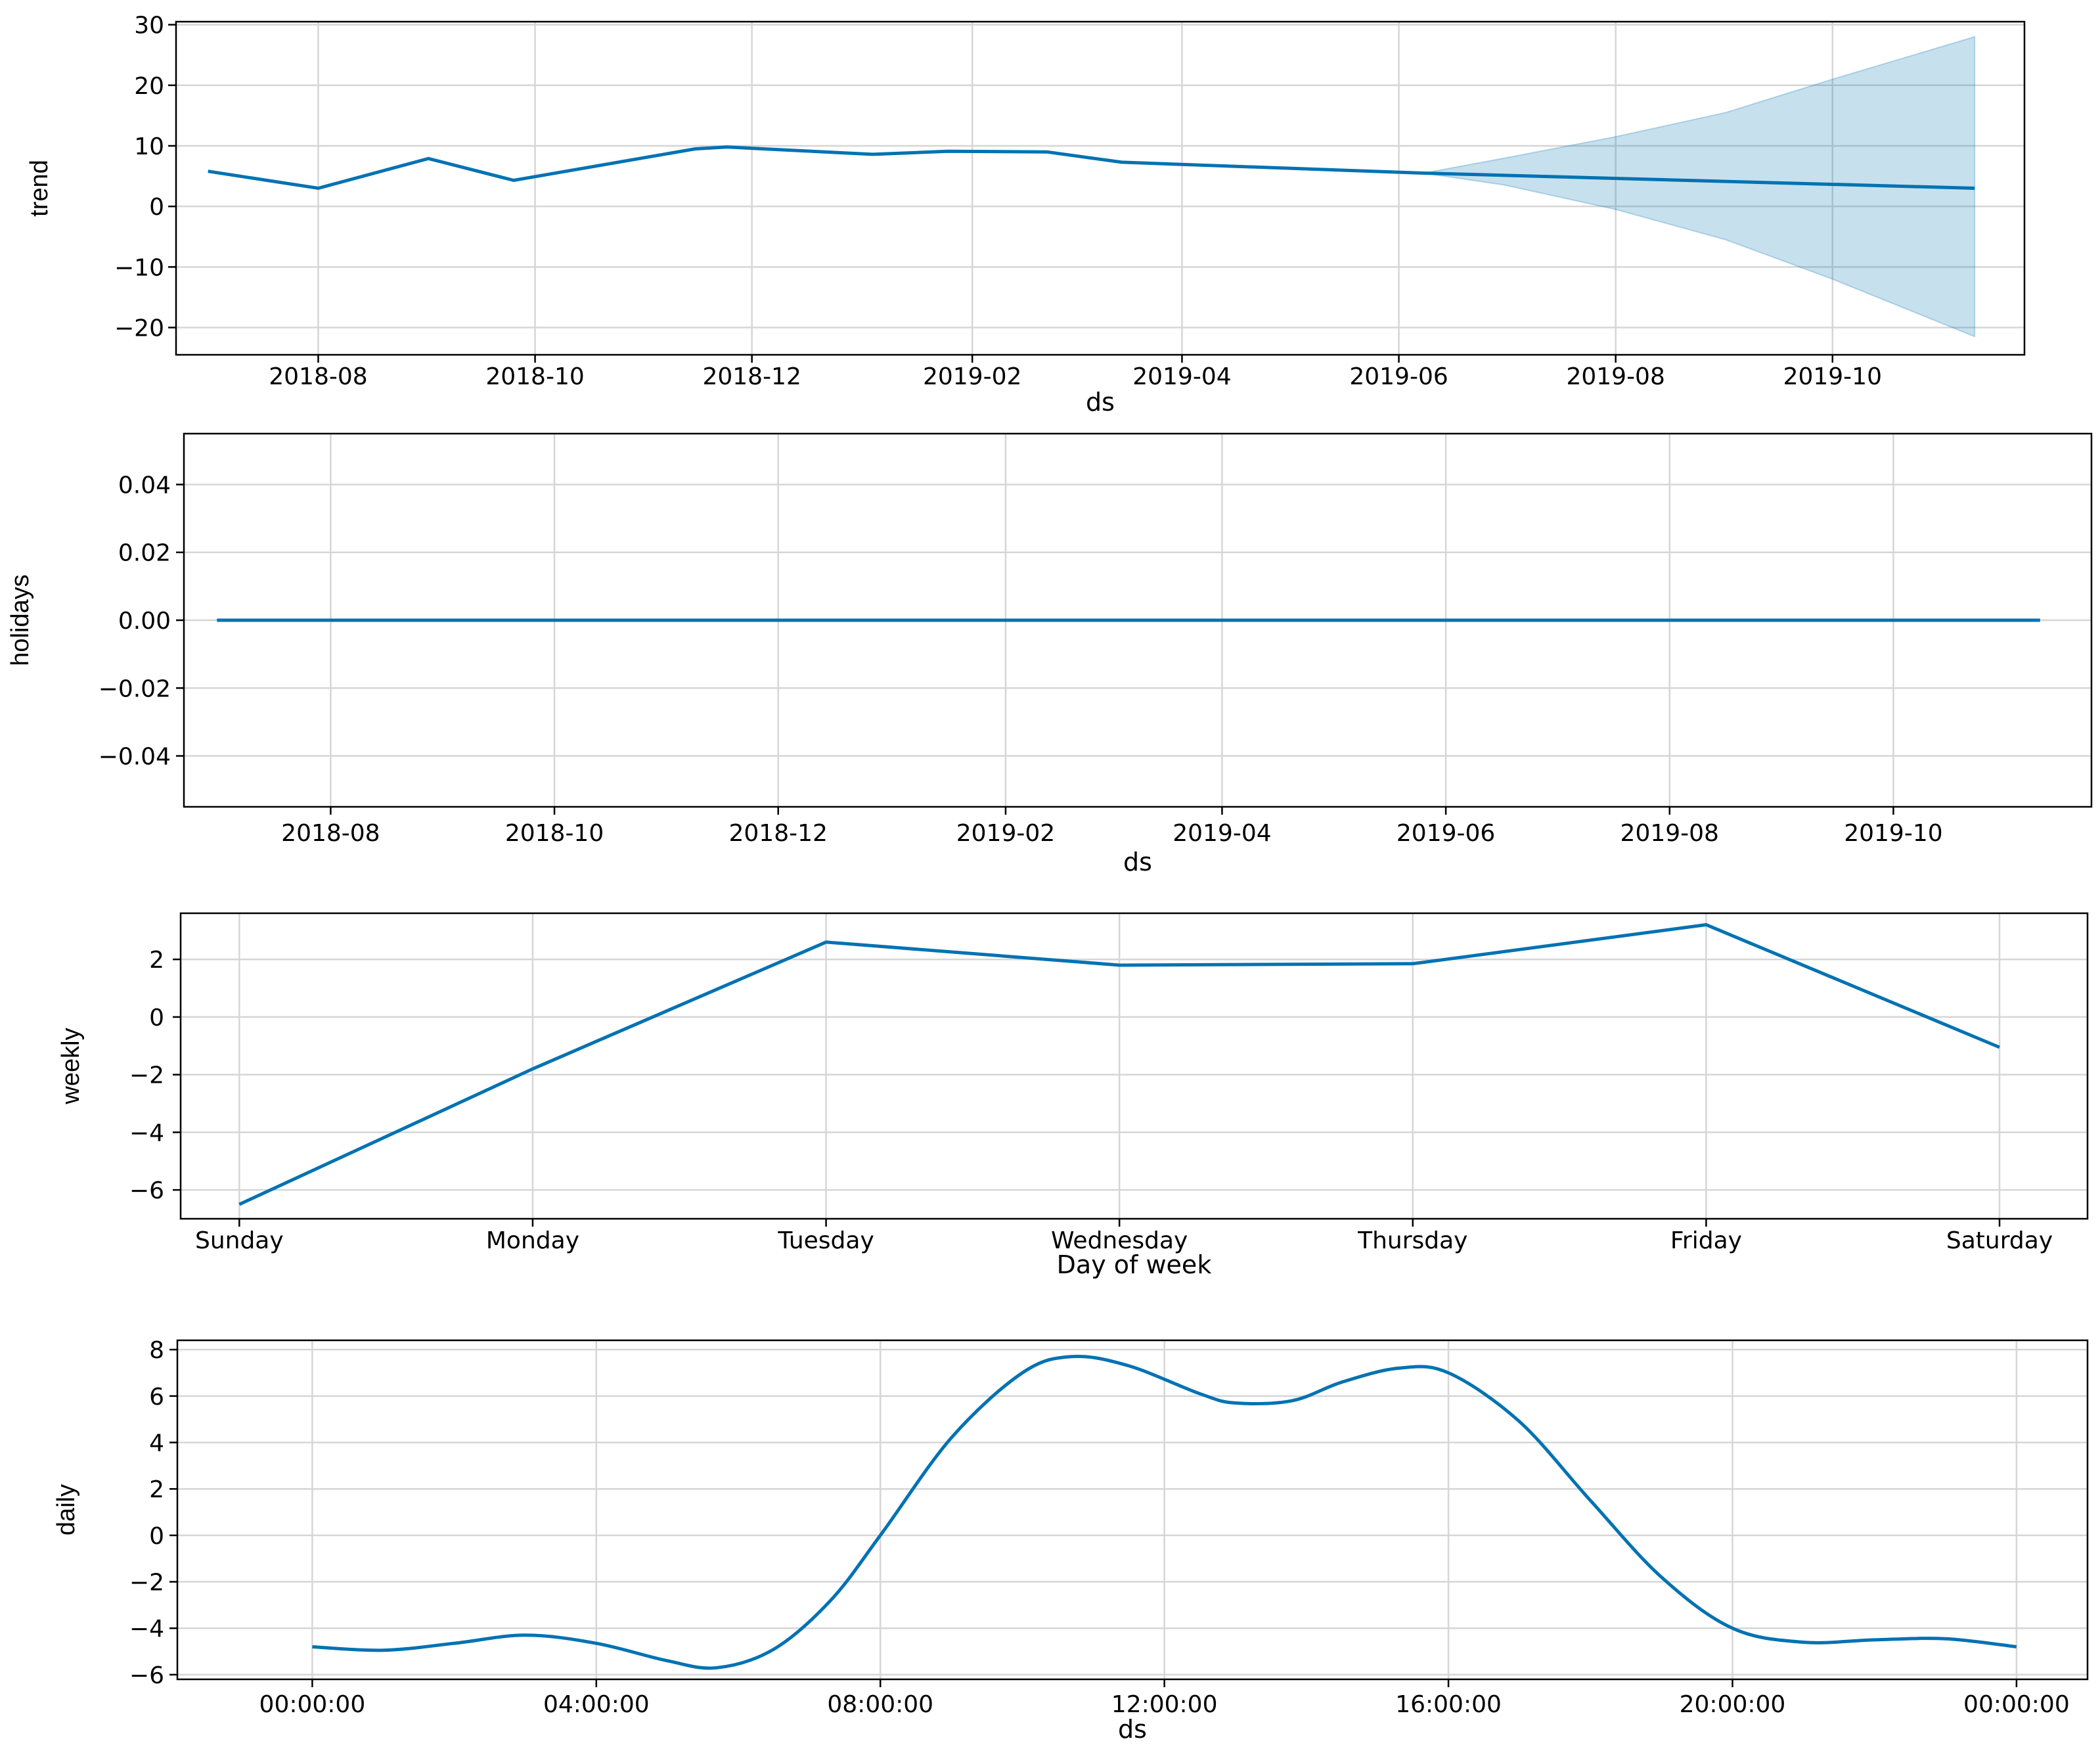 Image resolution: width=2100 pixels, height=1747 pixels. Describe the element at coordinates (146, 1629) in the screenshot. I see `daily-y-tick-label: −4` at that location.